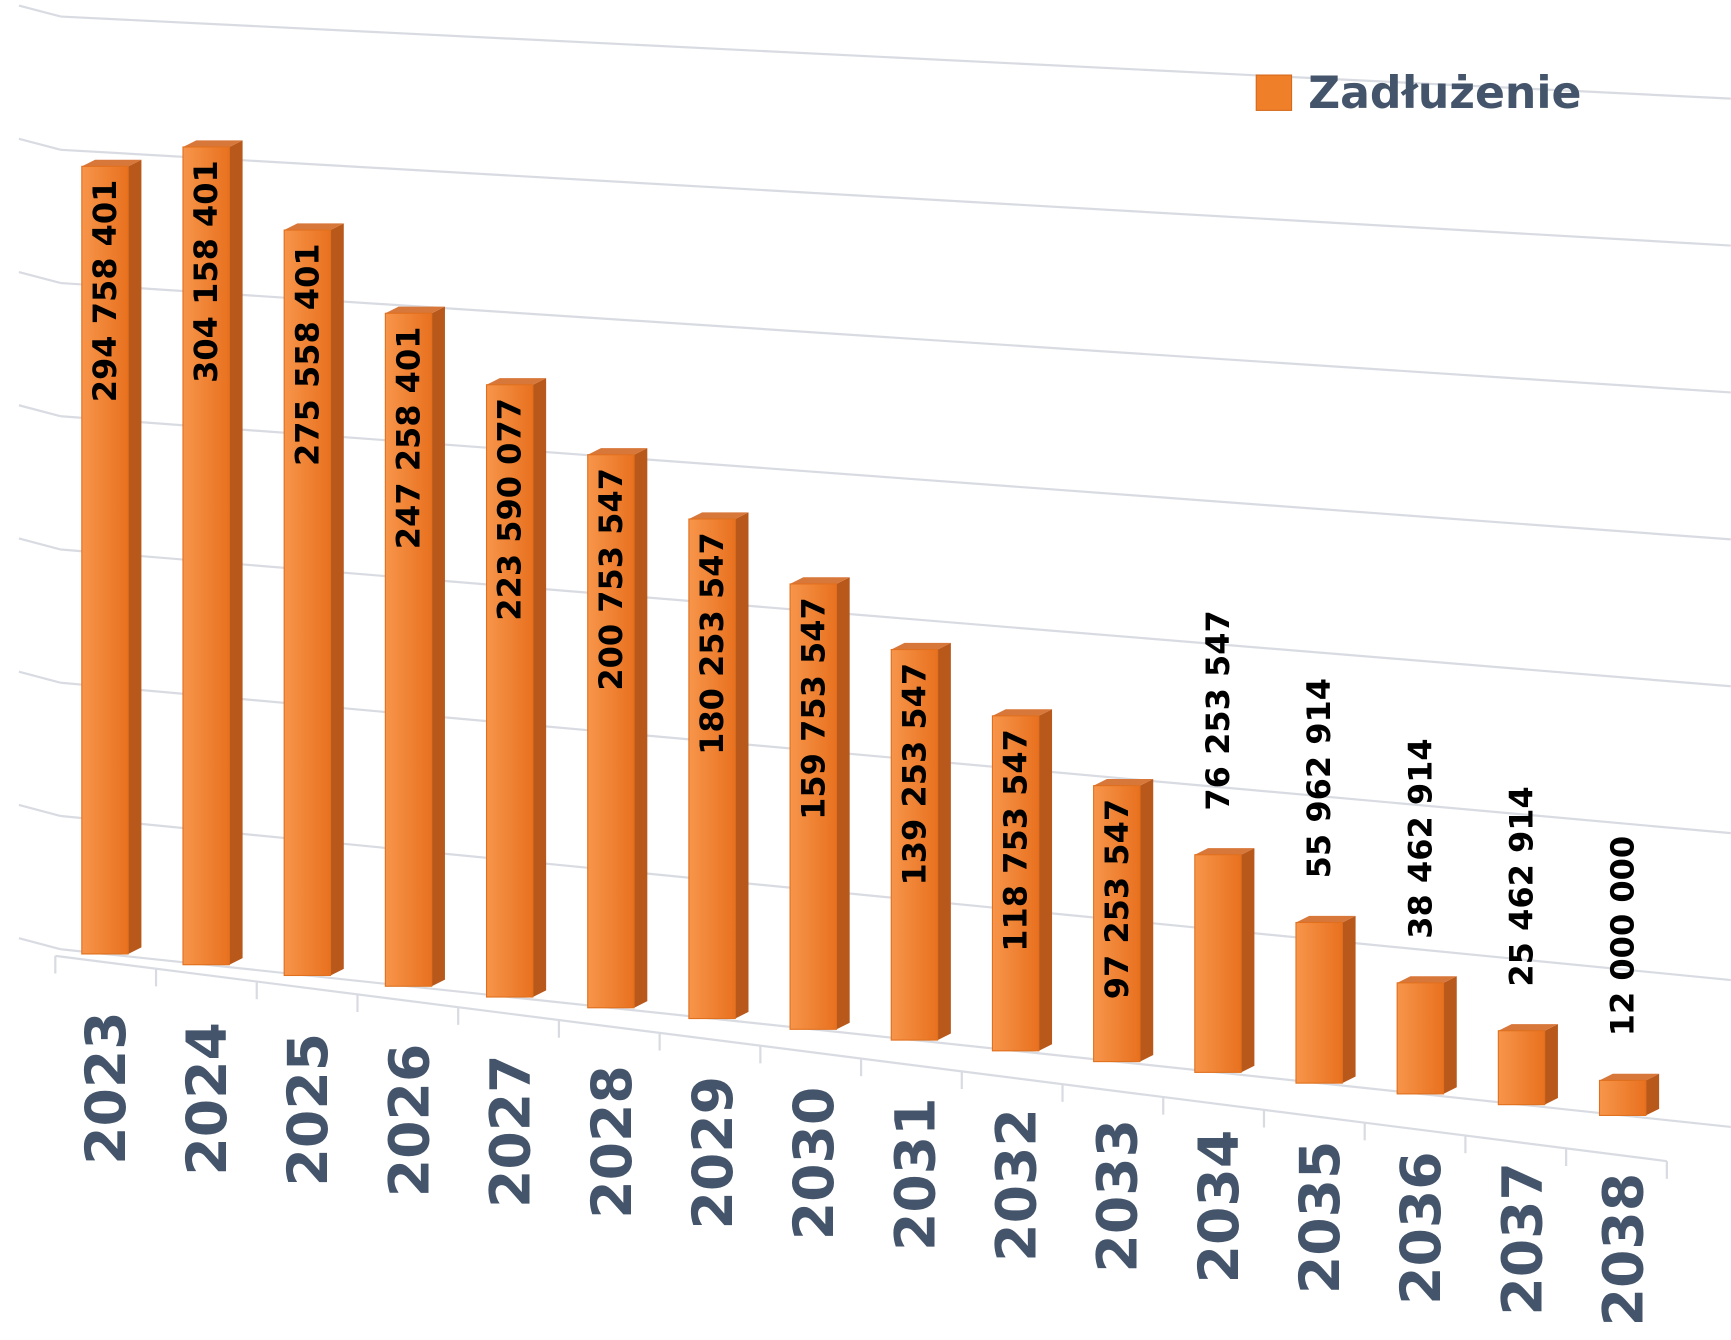 This screenshot has width=1731, height=1340. I want to click on x-tick-label: 2025, so click(309, 1110).